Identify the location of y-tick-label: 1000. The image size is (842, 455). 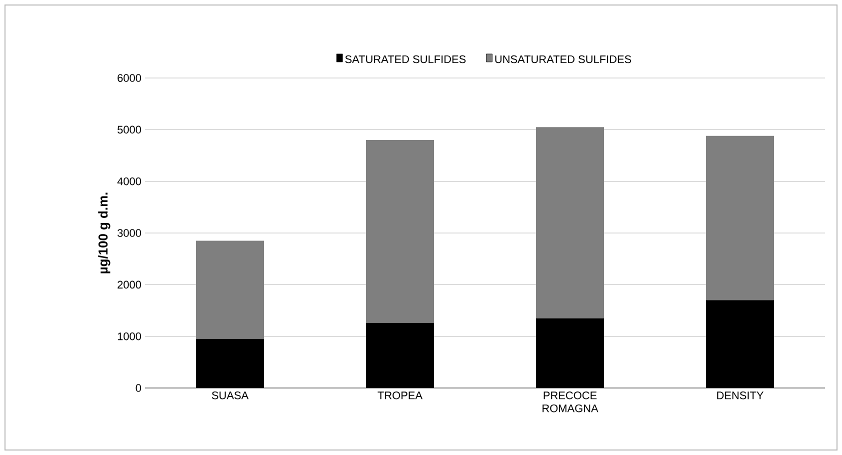
(130, 336).